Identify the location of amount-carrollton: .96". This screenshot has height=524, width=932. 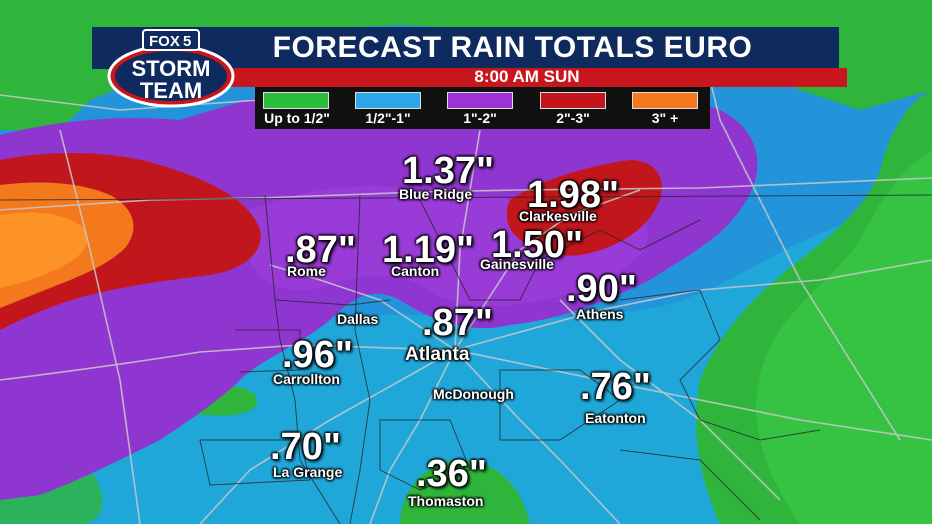
(317, 355).